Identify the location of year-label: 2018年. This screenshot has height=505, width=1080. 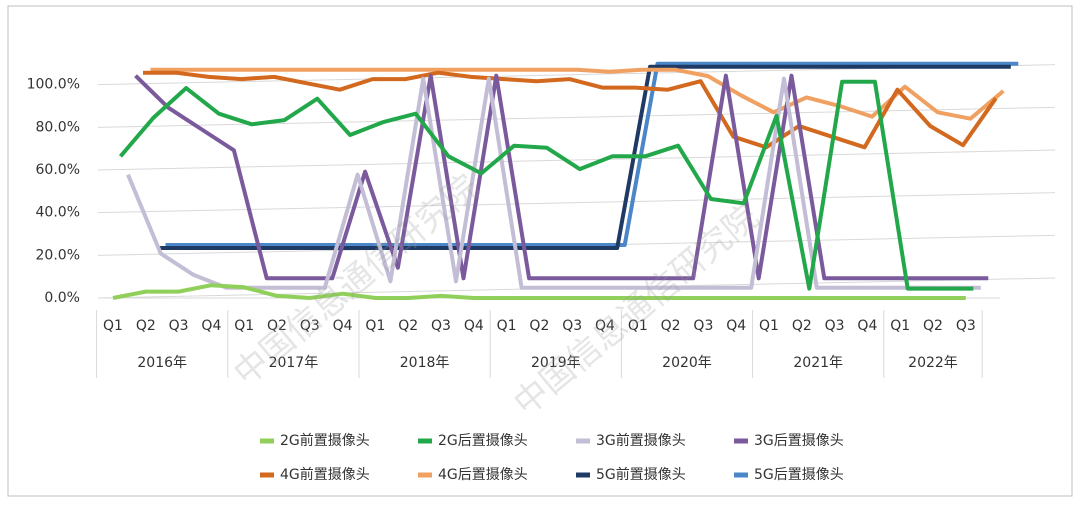
(425, 363).